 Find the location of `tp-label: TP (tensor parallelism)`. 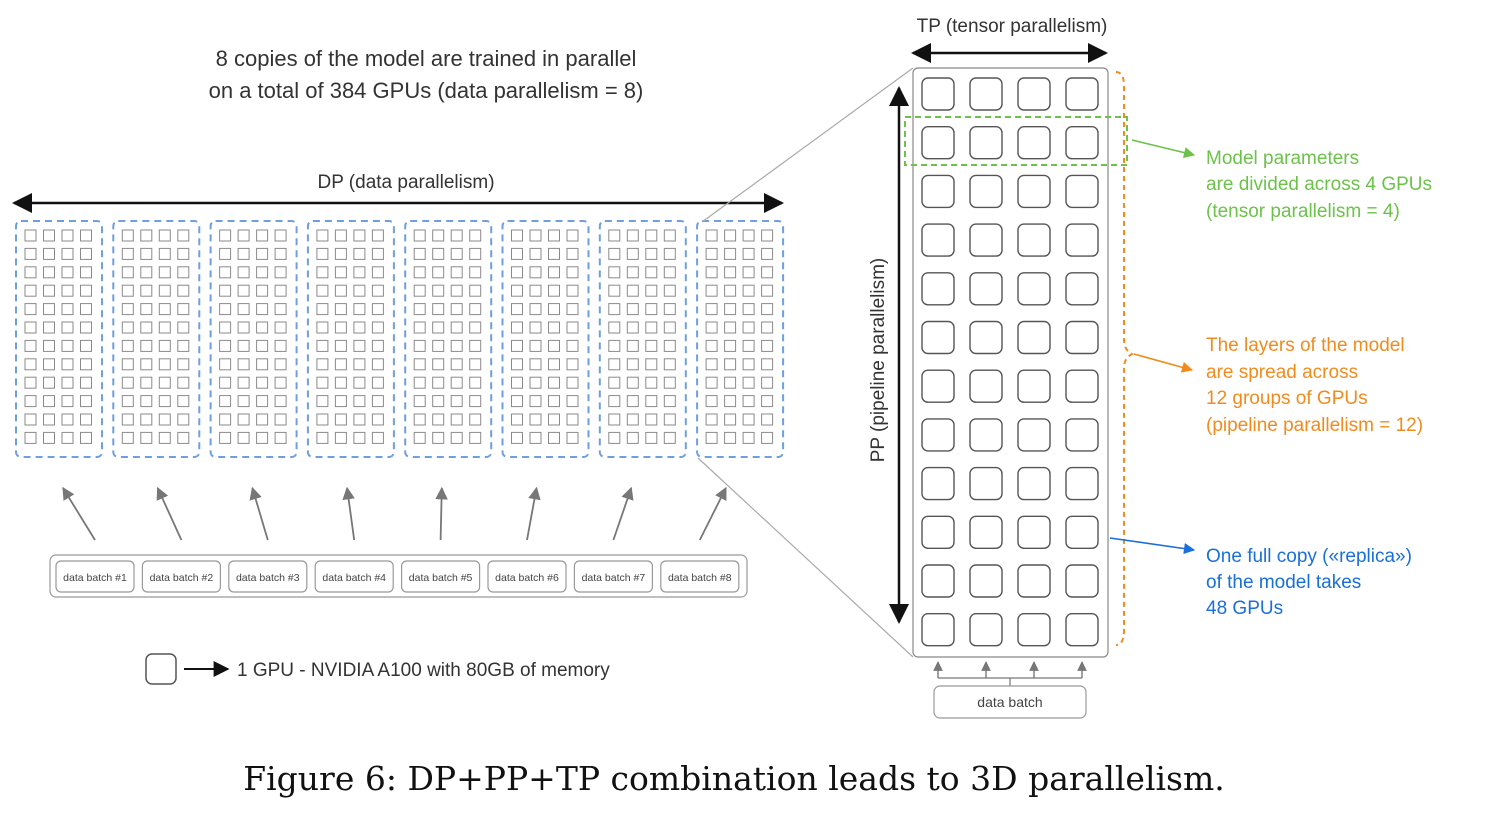

tp-label: TP (tensor parallelism) is located at coordinates (1012, 26).